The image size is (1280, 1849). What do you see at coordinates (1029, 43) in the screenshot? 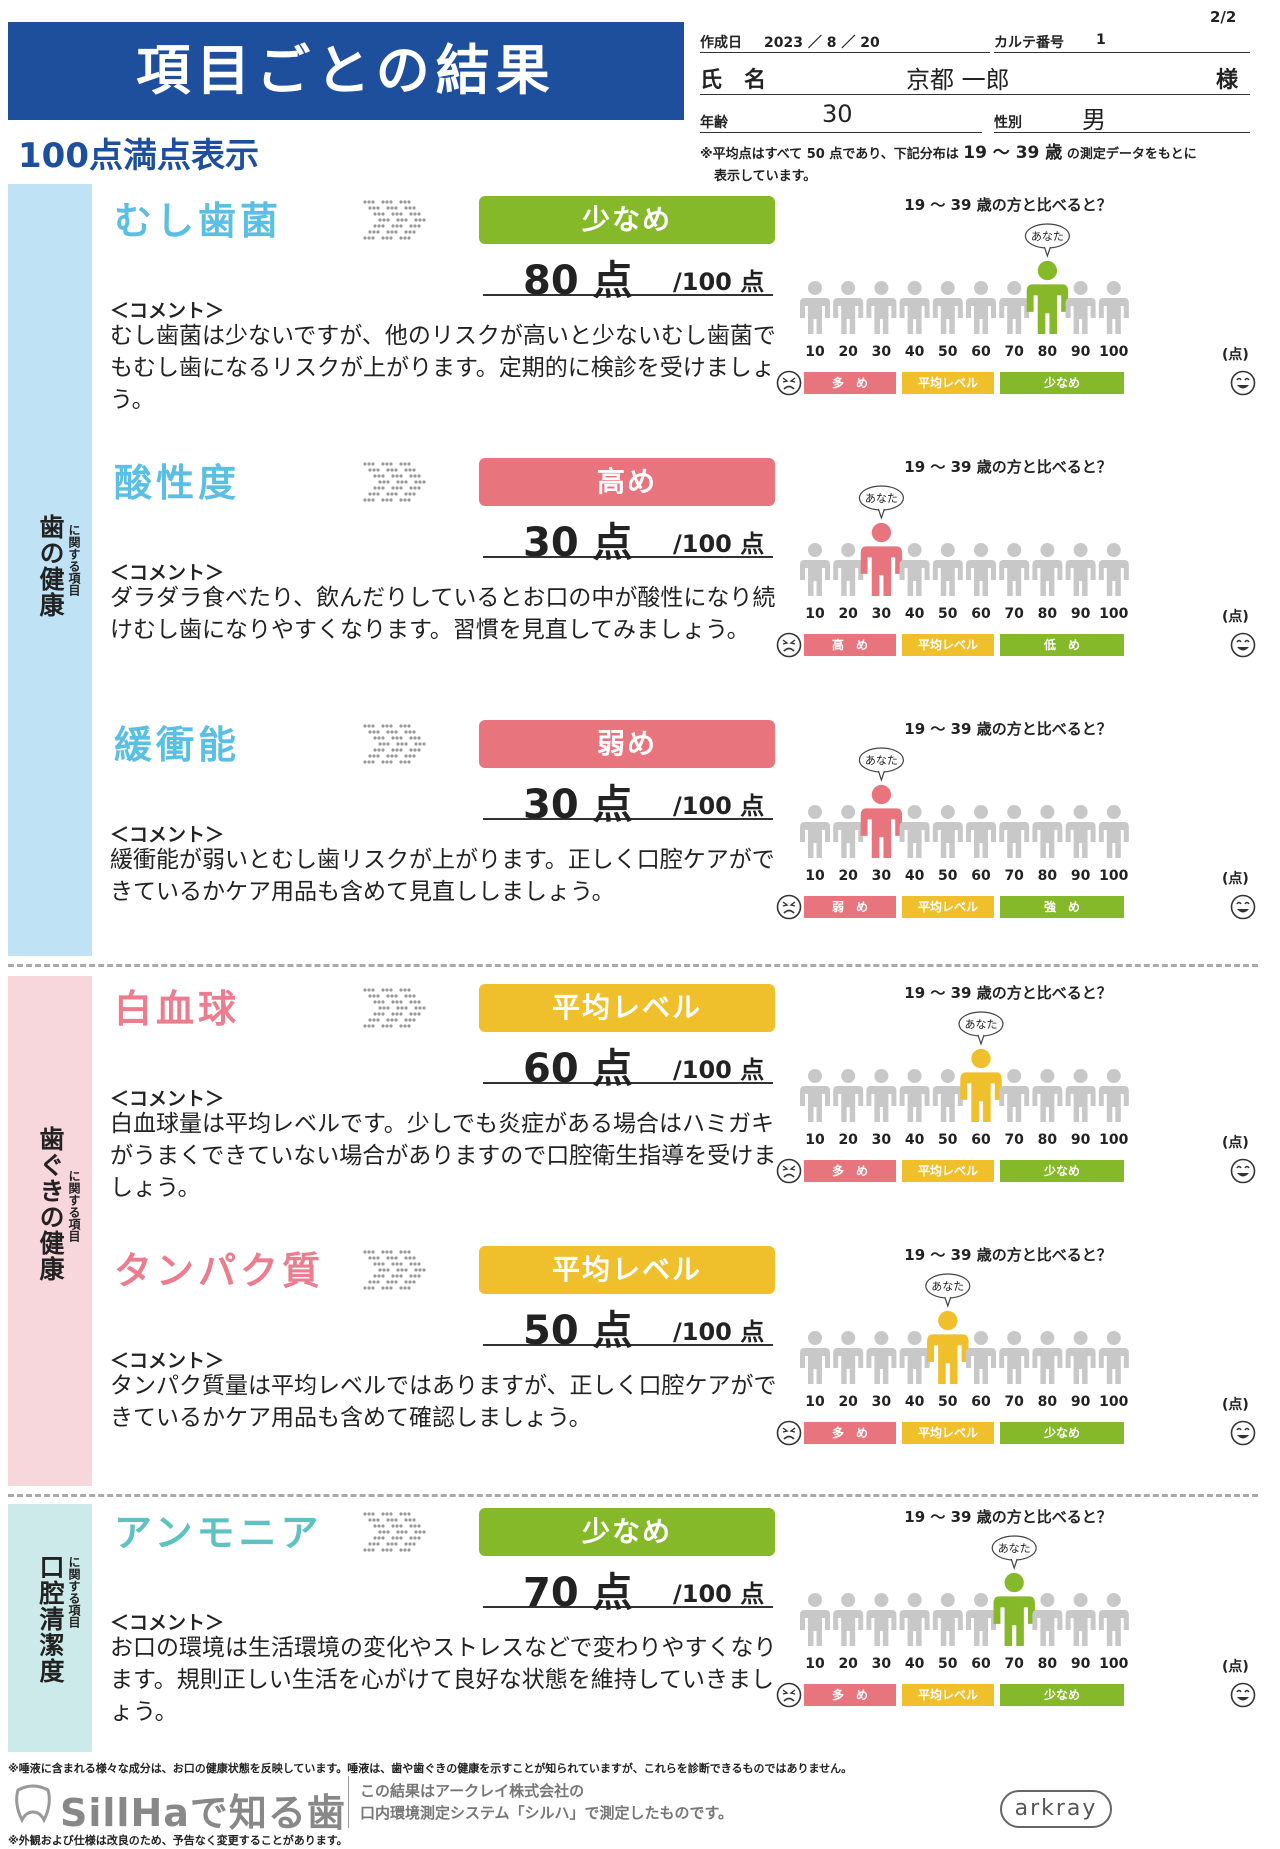
I see `chart-number-label: カルテ番号` at bounding box center [1029, 43].